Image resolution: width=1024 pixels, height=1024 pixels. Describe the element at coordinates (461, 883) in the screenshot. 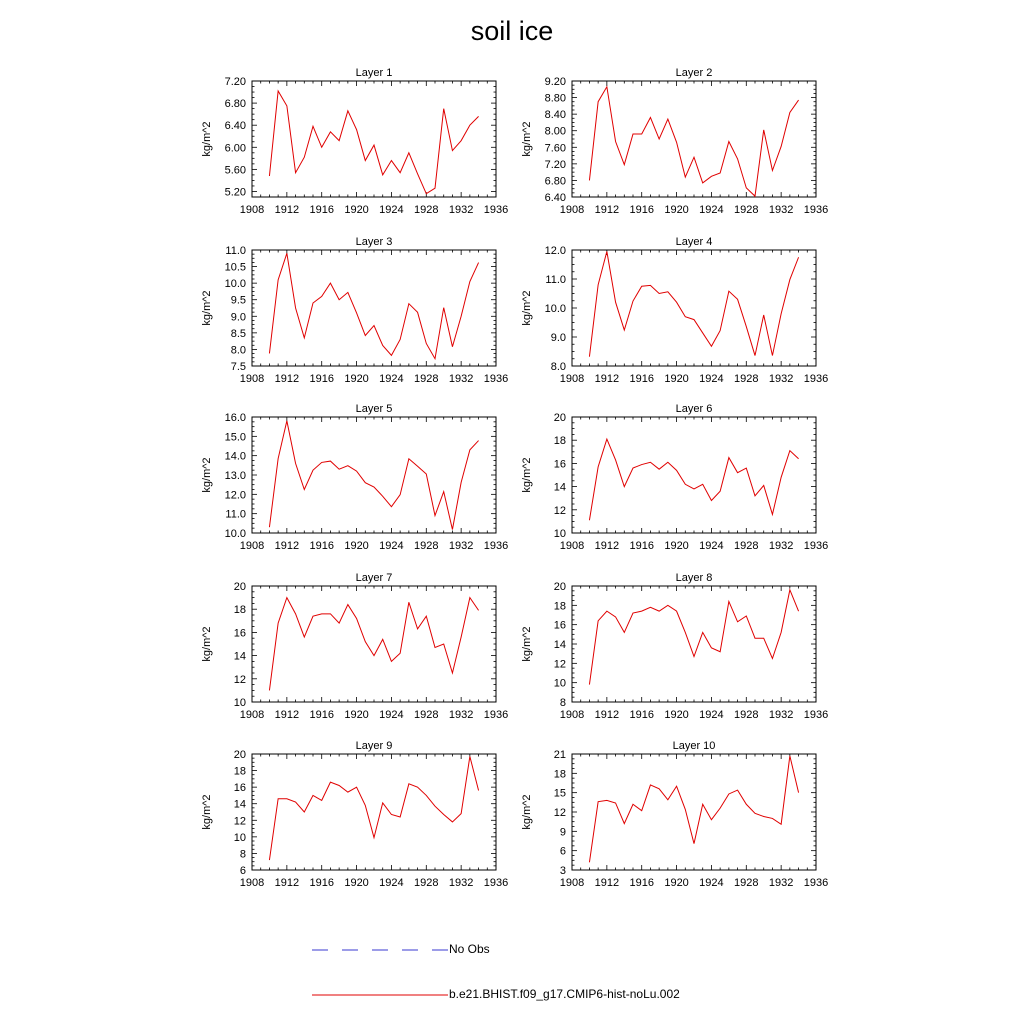

I see `panel-9-xtick-label: 1932` at that location.